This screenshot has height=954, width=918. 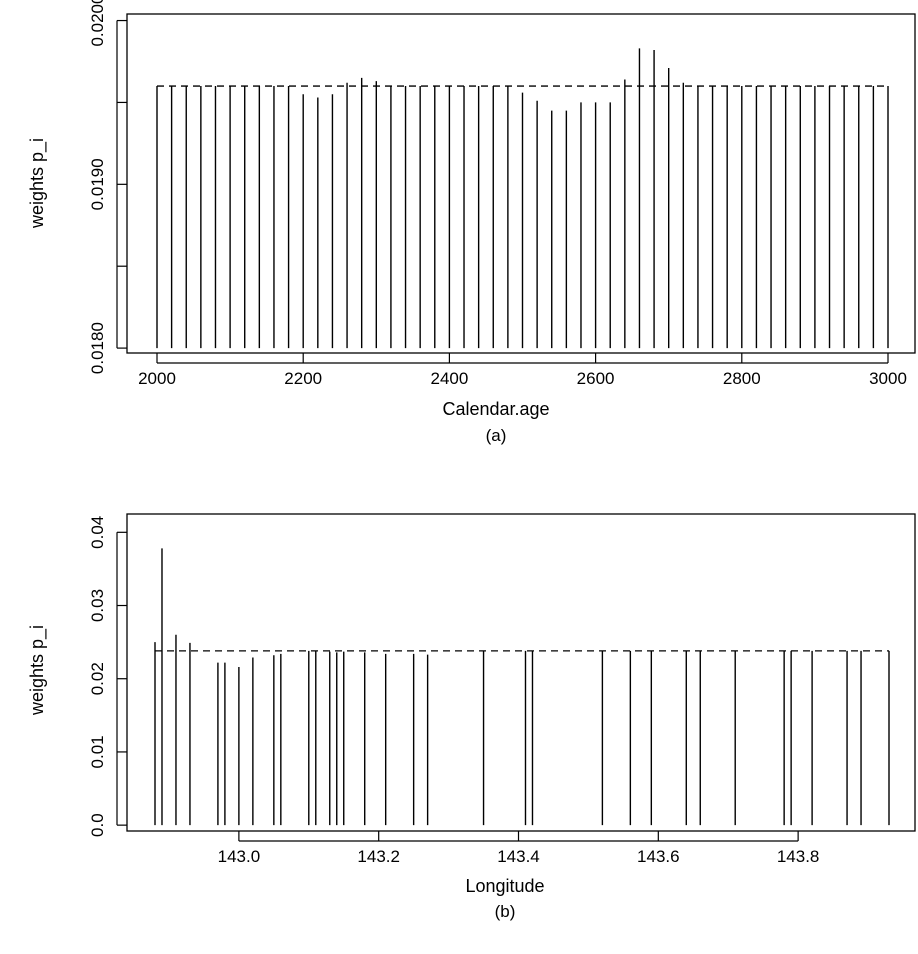 What do you see at coordinates (37, 183) in the screenshot?
I see `y-axis-label-a: weights p_i` at bounding box center [37, 183].